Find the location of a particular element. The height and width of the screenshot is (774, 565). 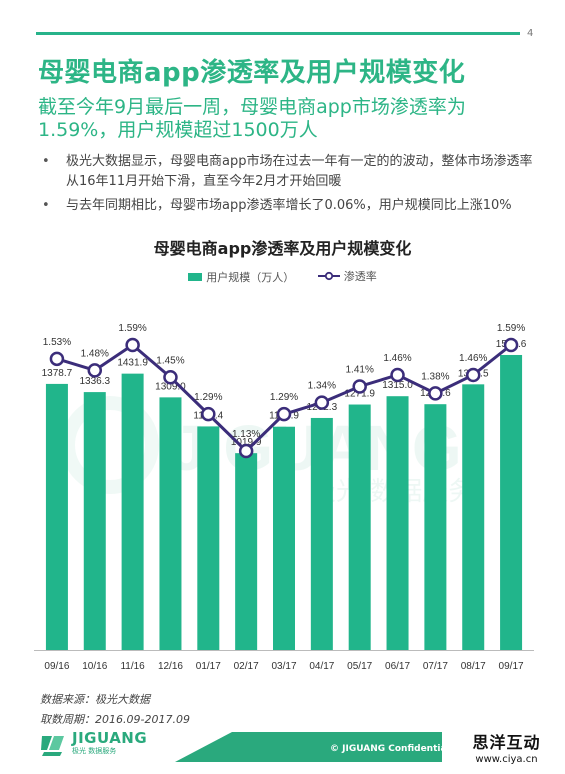

x-tick-label: 01/17 is located at coordinates (208, 666).